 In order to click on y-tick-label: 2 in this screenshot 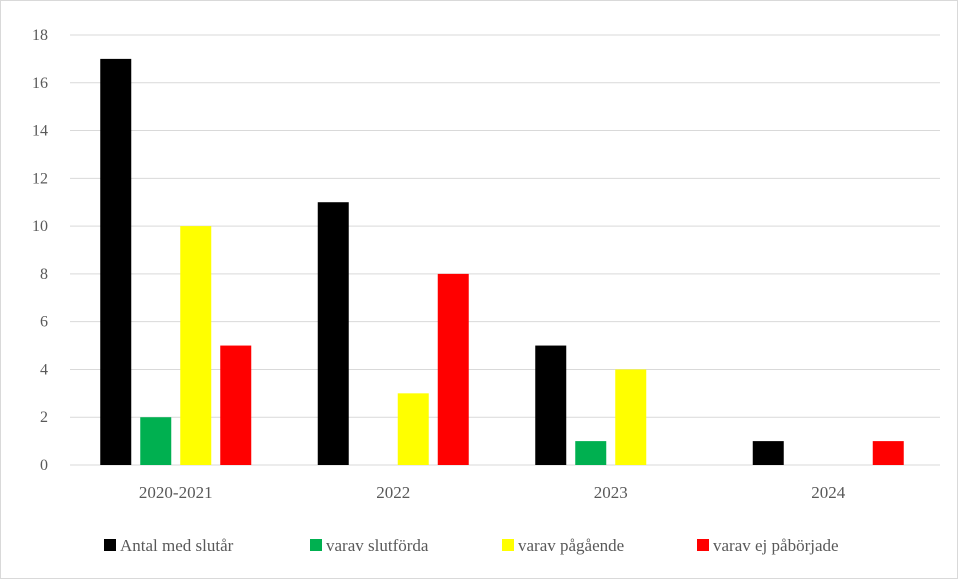, I will do `click(44, 417)`.